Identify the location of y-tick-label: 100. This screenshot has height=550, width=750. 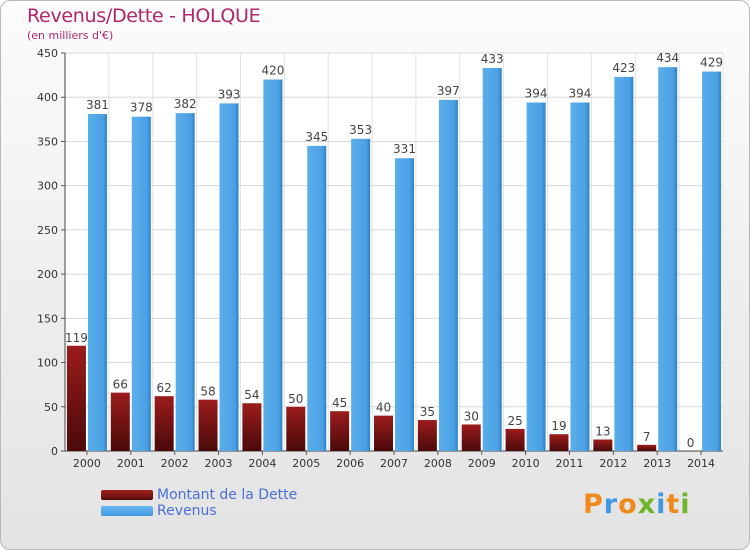
(47, 363).